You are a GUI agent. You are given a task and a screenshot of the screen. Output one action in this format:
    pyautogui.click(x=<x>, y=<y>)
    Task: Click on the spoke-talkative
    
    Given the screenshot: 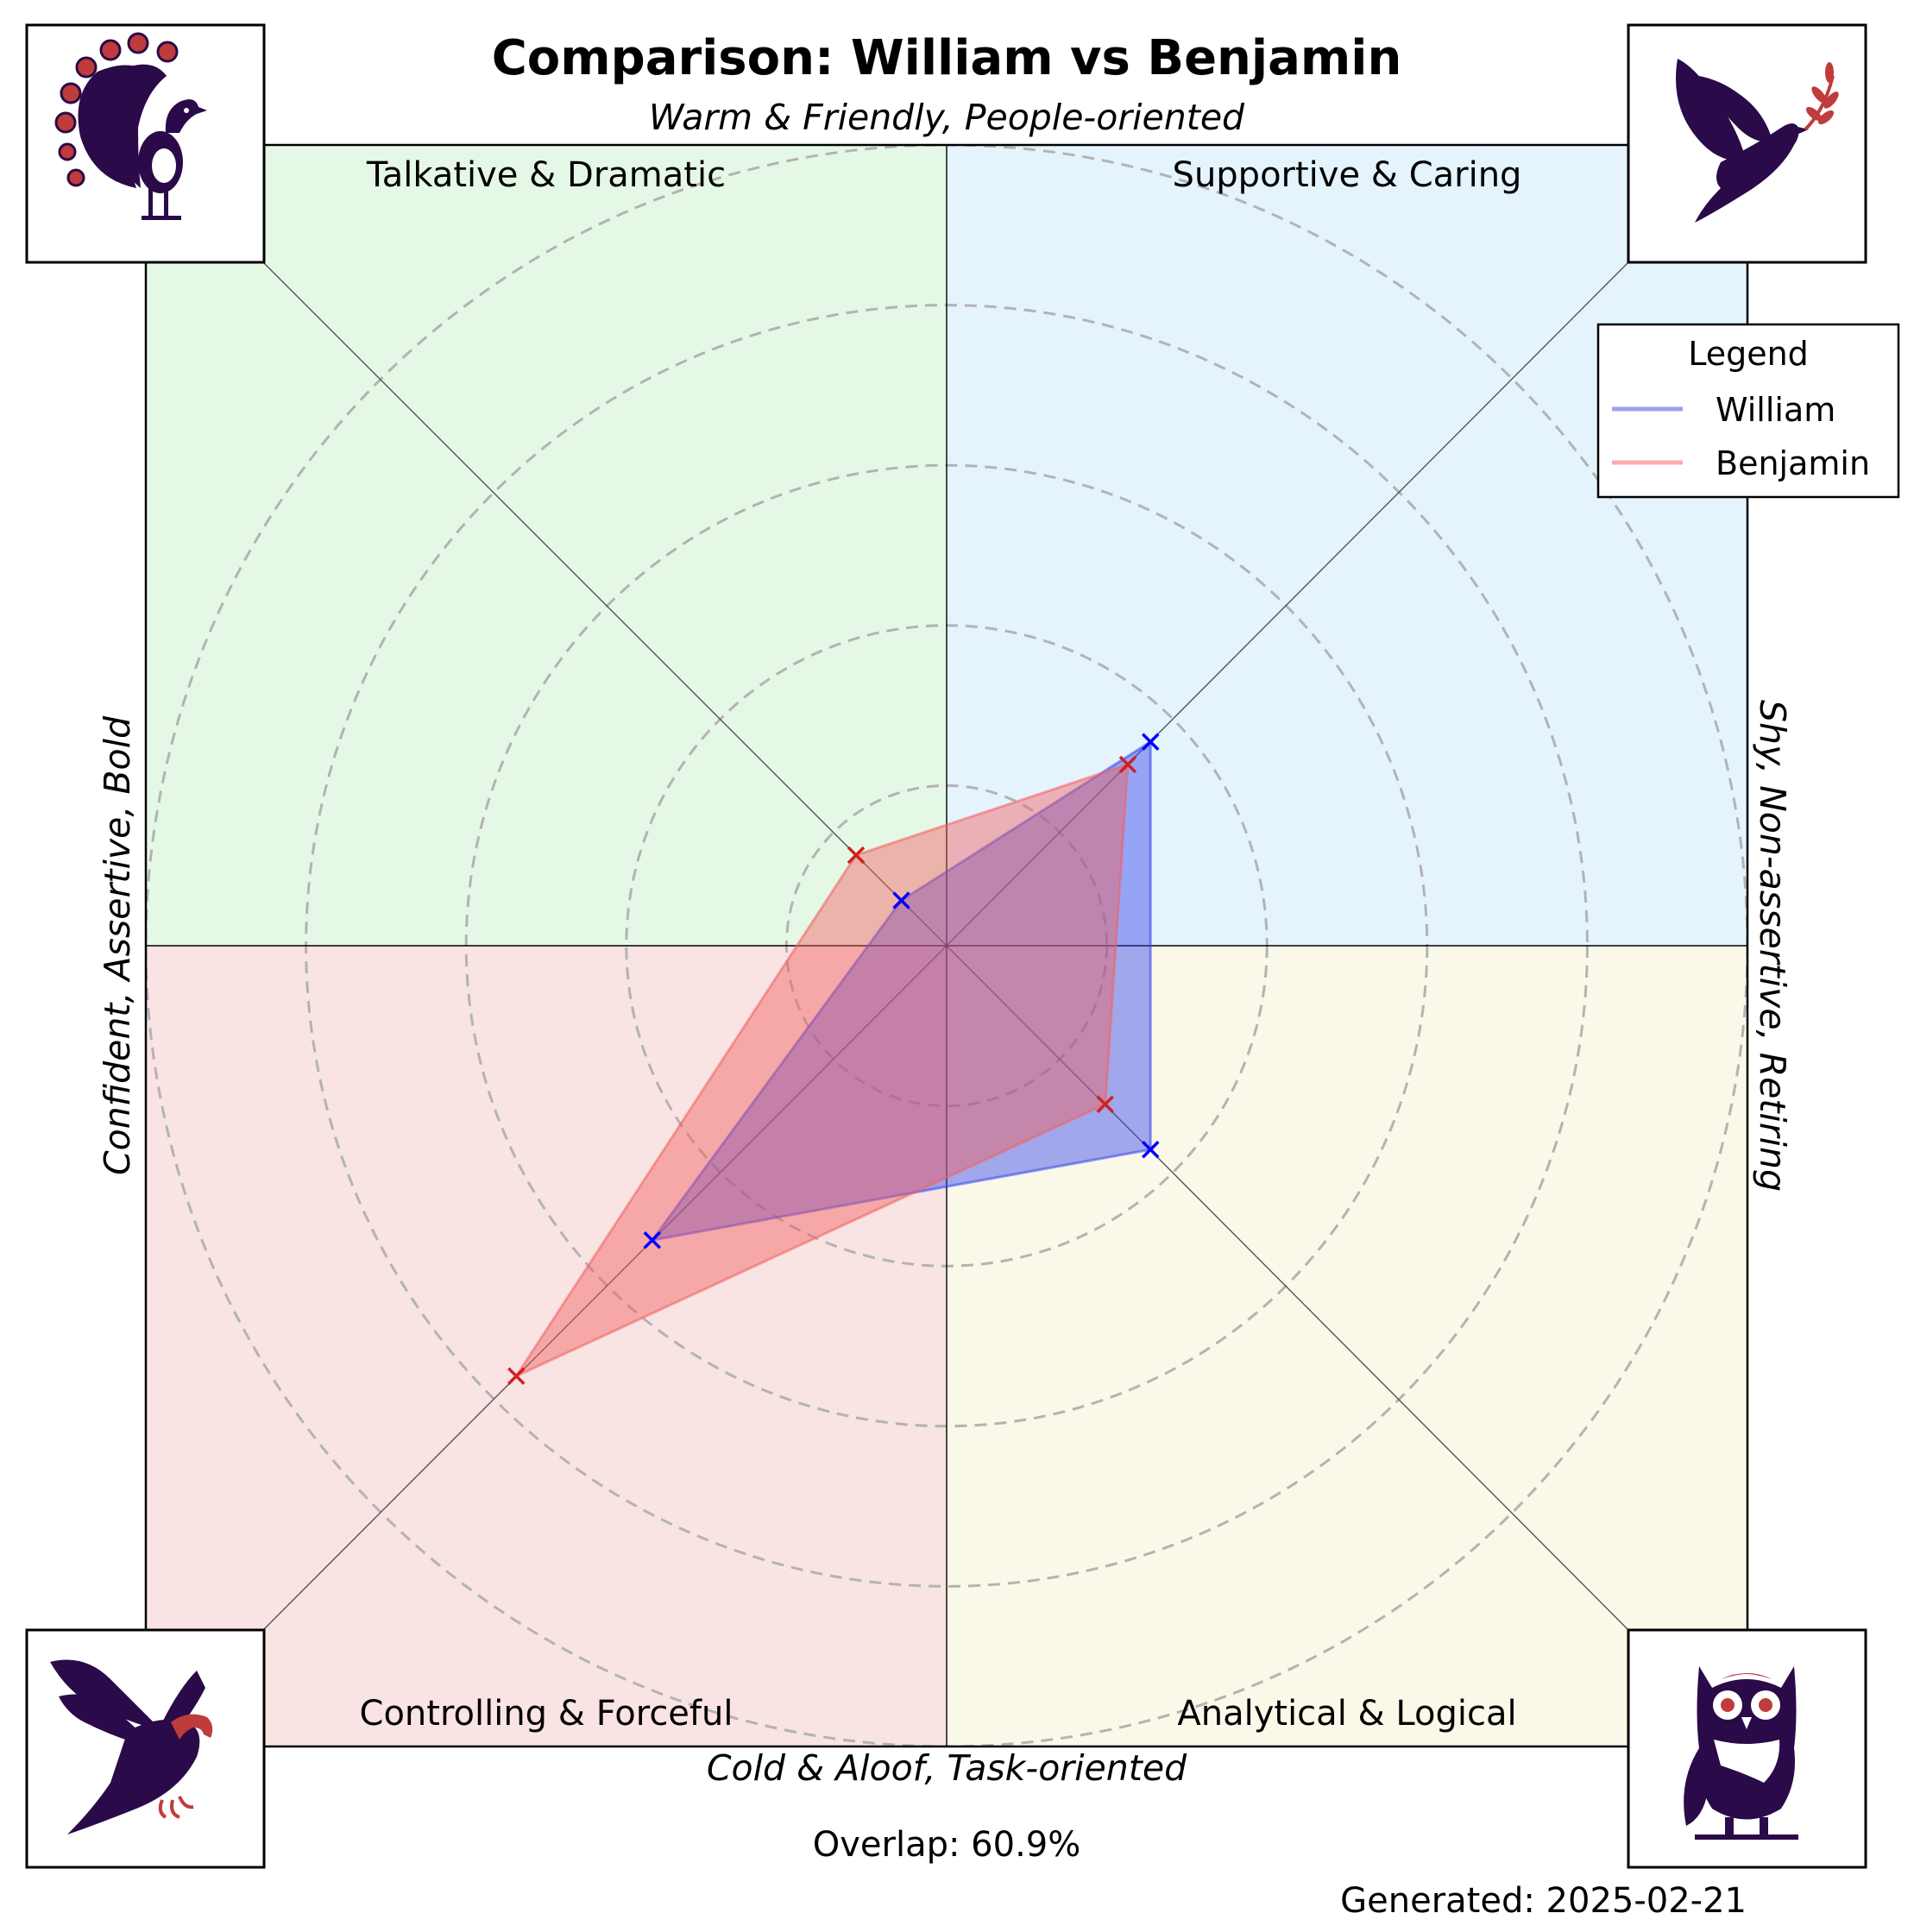 What is the action you would take?
    pyautogui.click(x=605, y=604)
    